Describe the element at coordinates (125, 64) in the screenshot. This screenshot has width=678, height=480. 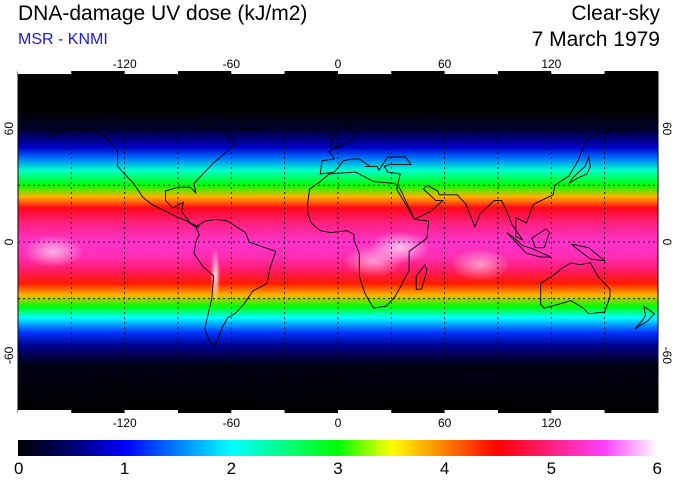
I see `lon-label-top: -120` at that location.